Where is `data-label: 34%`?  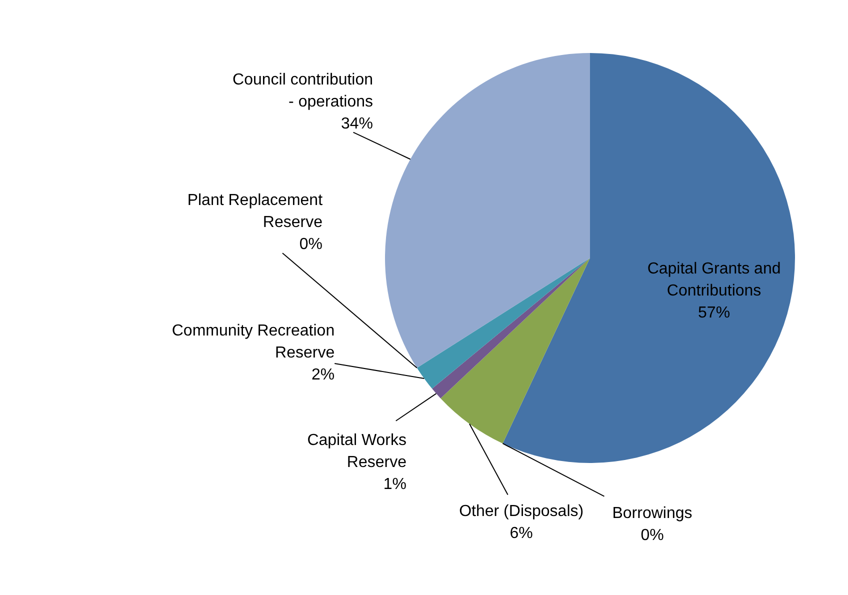 data-label: 34% is located at coordinates (357, 123).